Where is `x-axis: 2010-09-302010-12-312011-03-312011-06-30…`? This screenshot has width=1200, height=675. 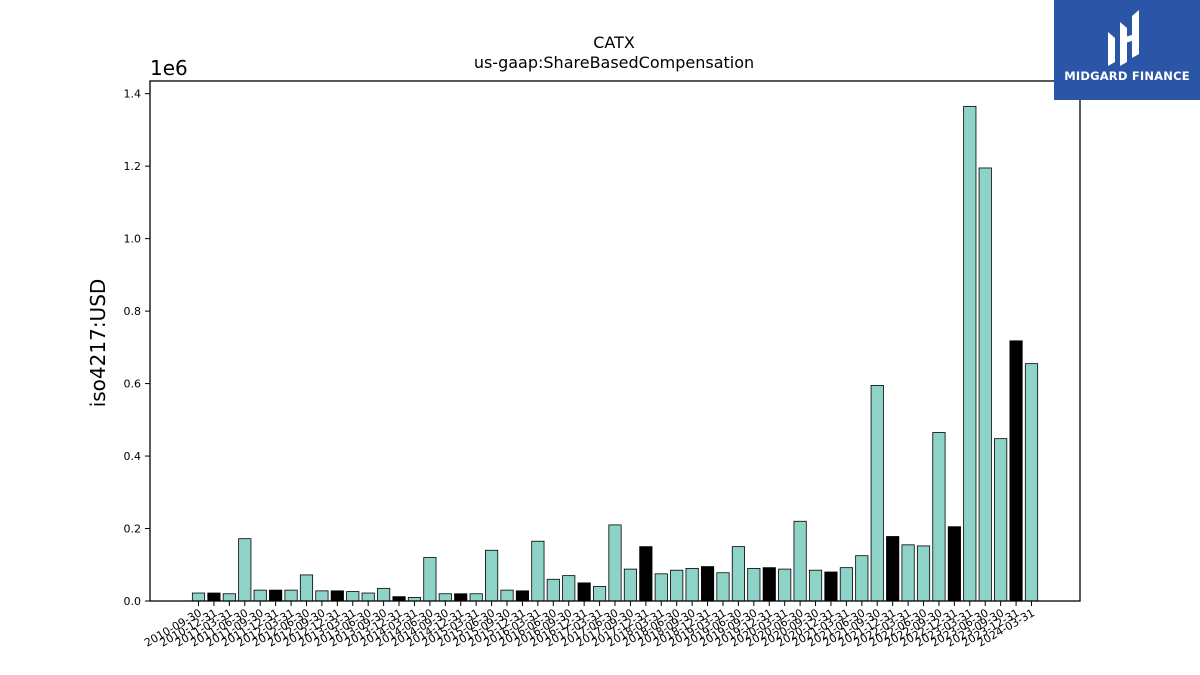 x-axis: 2010-09-302010-12-312011-03-312011-06-30… is located at coordinates (589, 625).